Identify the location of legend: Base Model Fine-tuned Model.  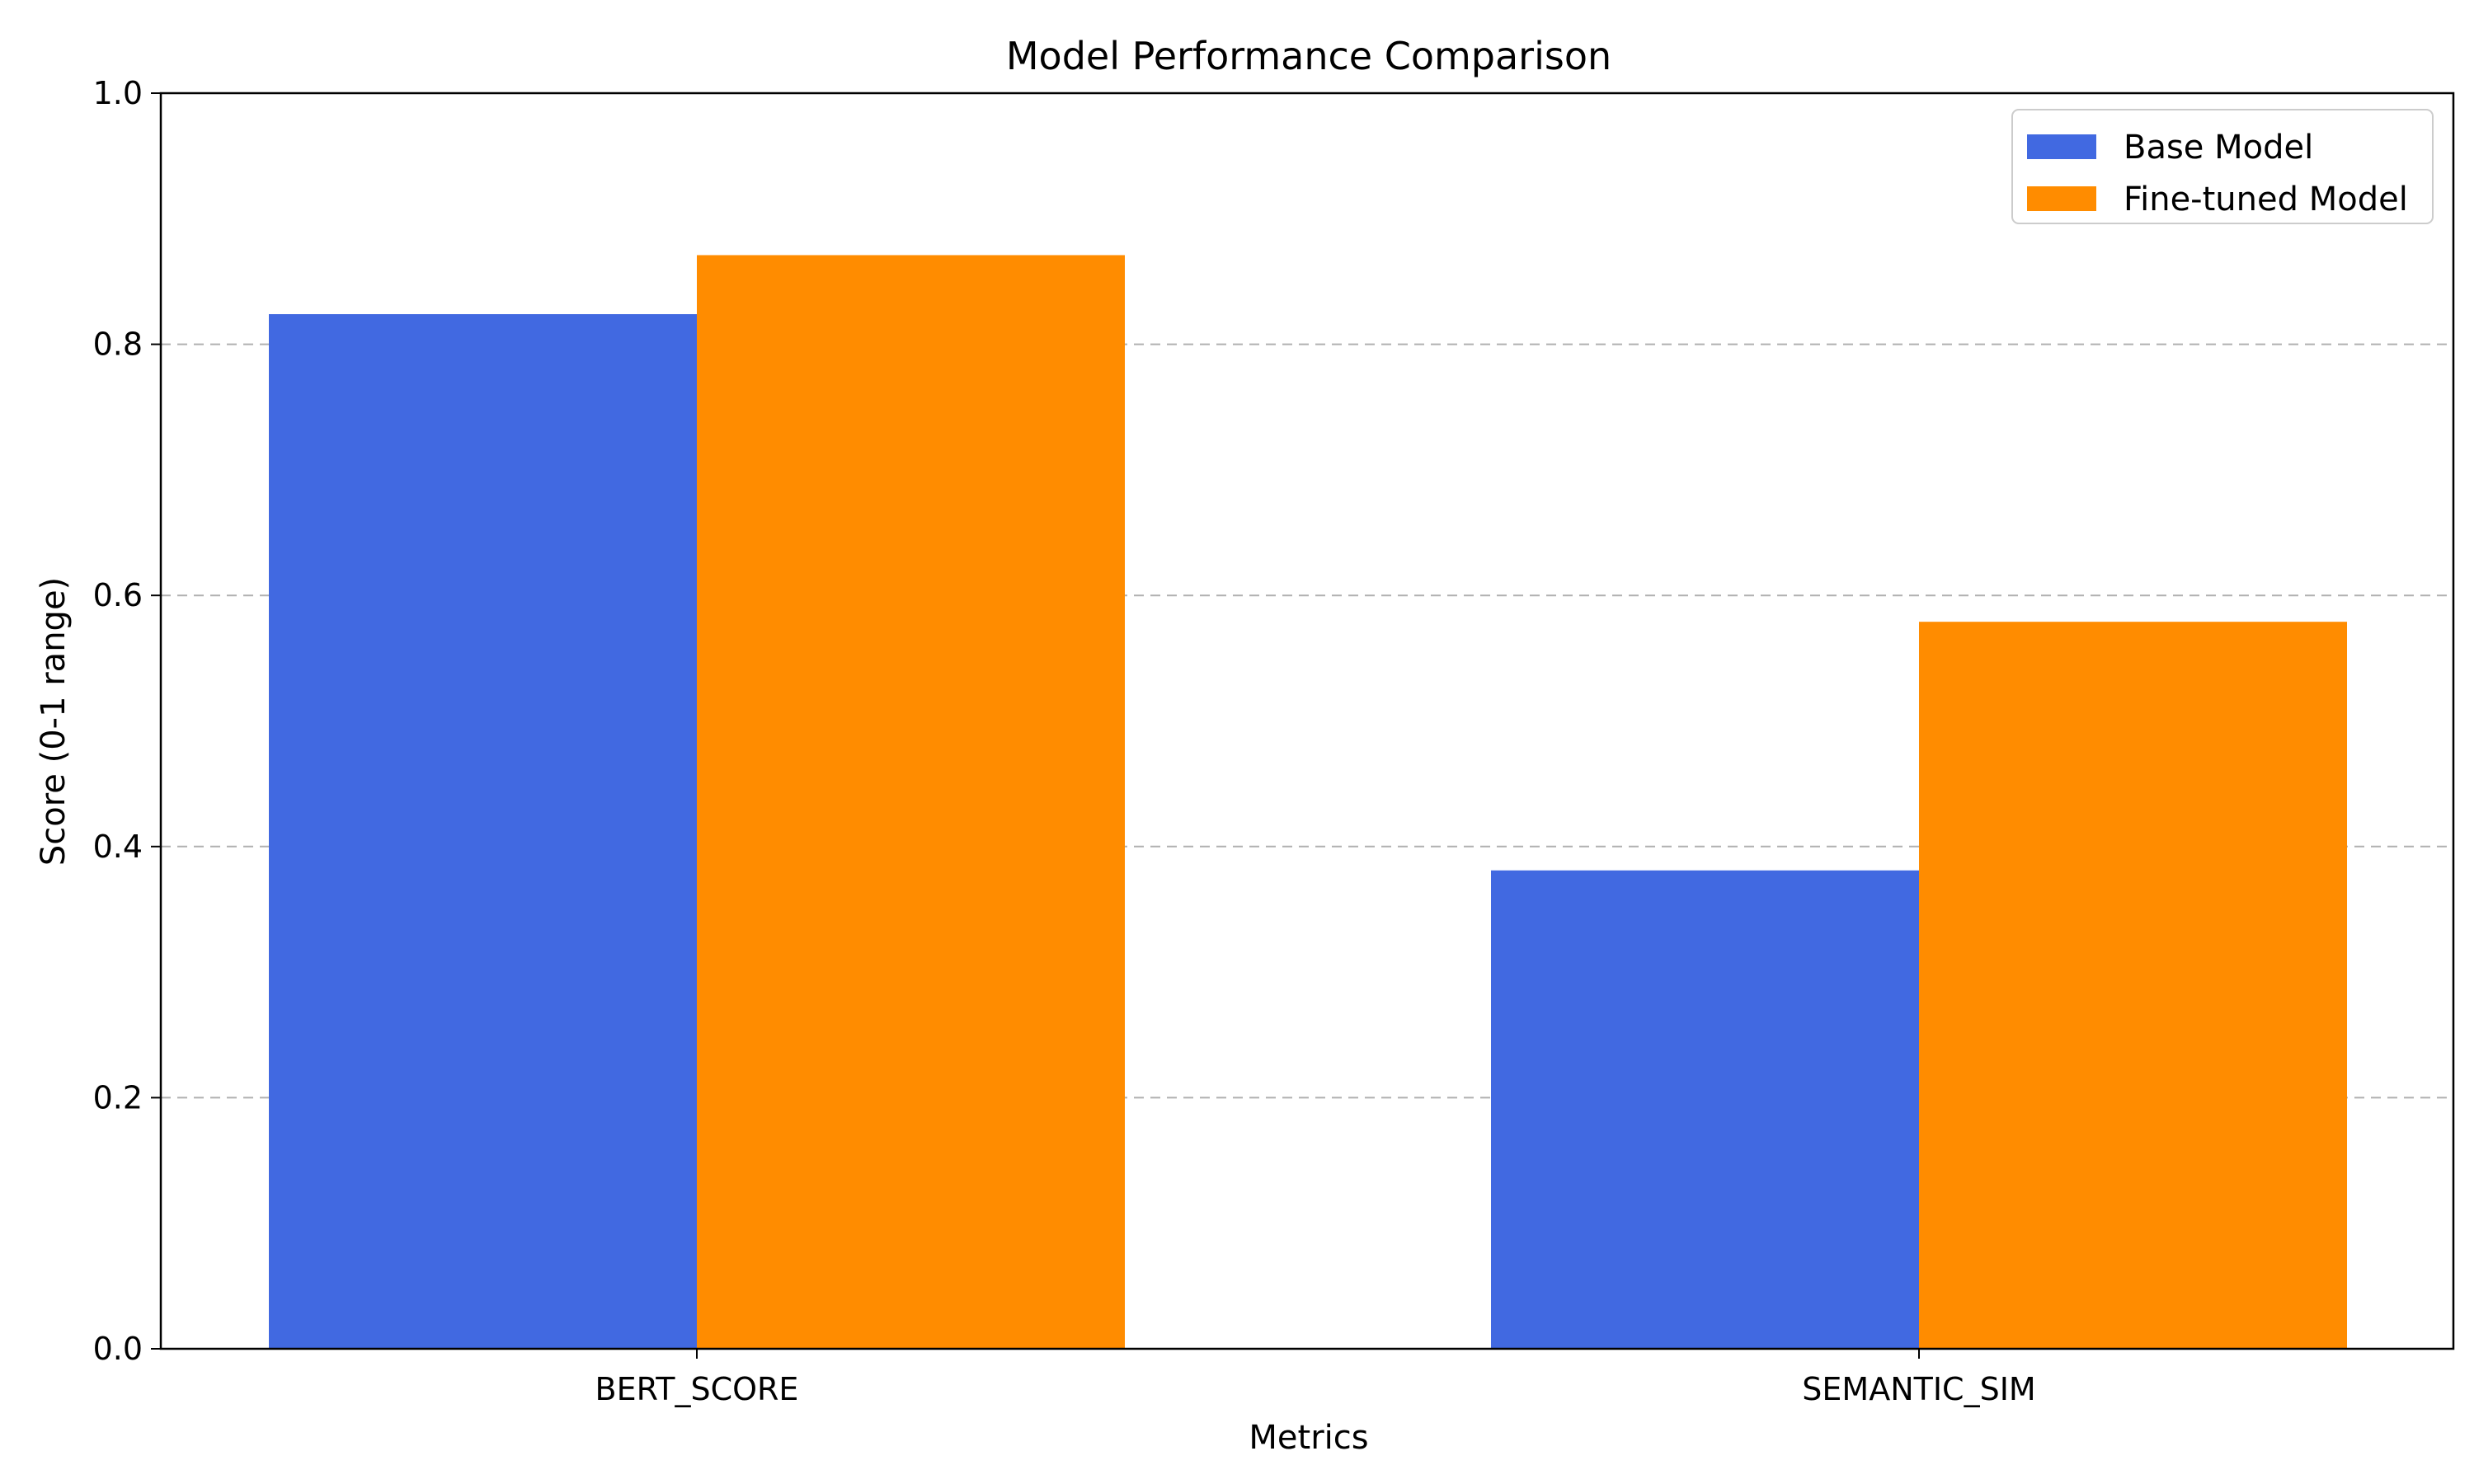
(2222, 166).